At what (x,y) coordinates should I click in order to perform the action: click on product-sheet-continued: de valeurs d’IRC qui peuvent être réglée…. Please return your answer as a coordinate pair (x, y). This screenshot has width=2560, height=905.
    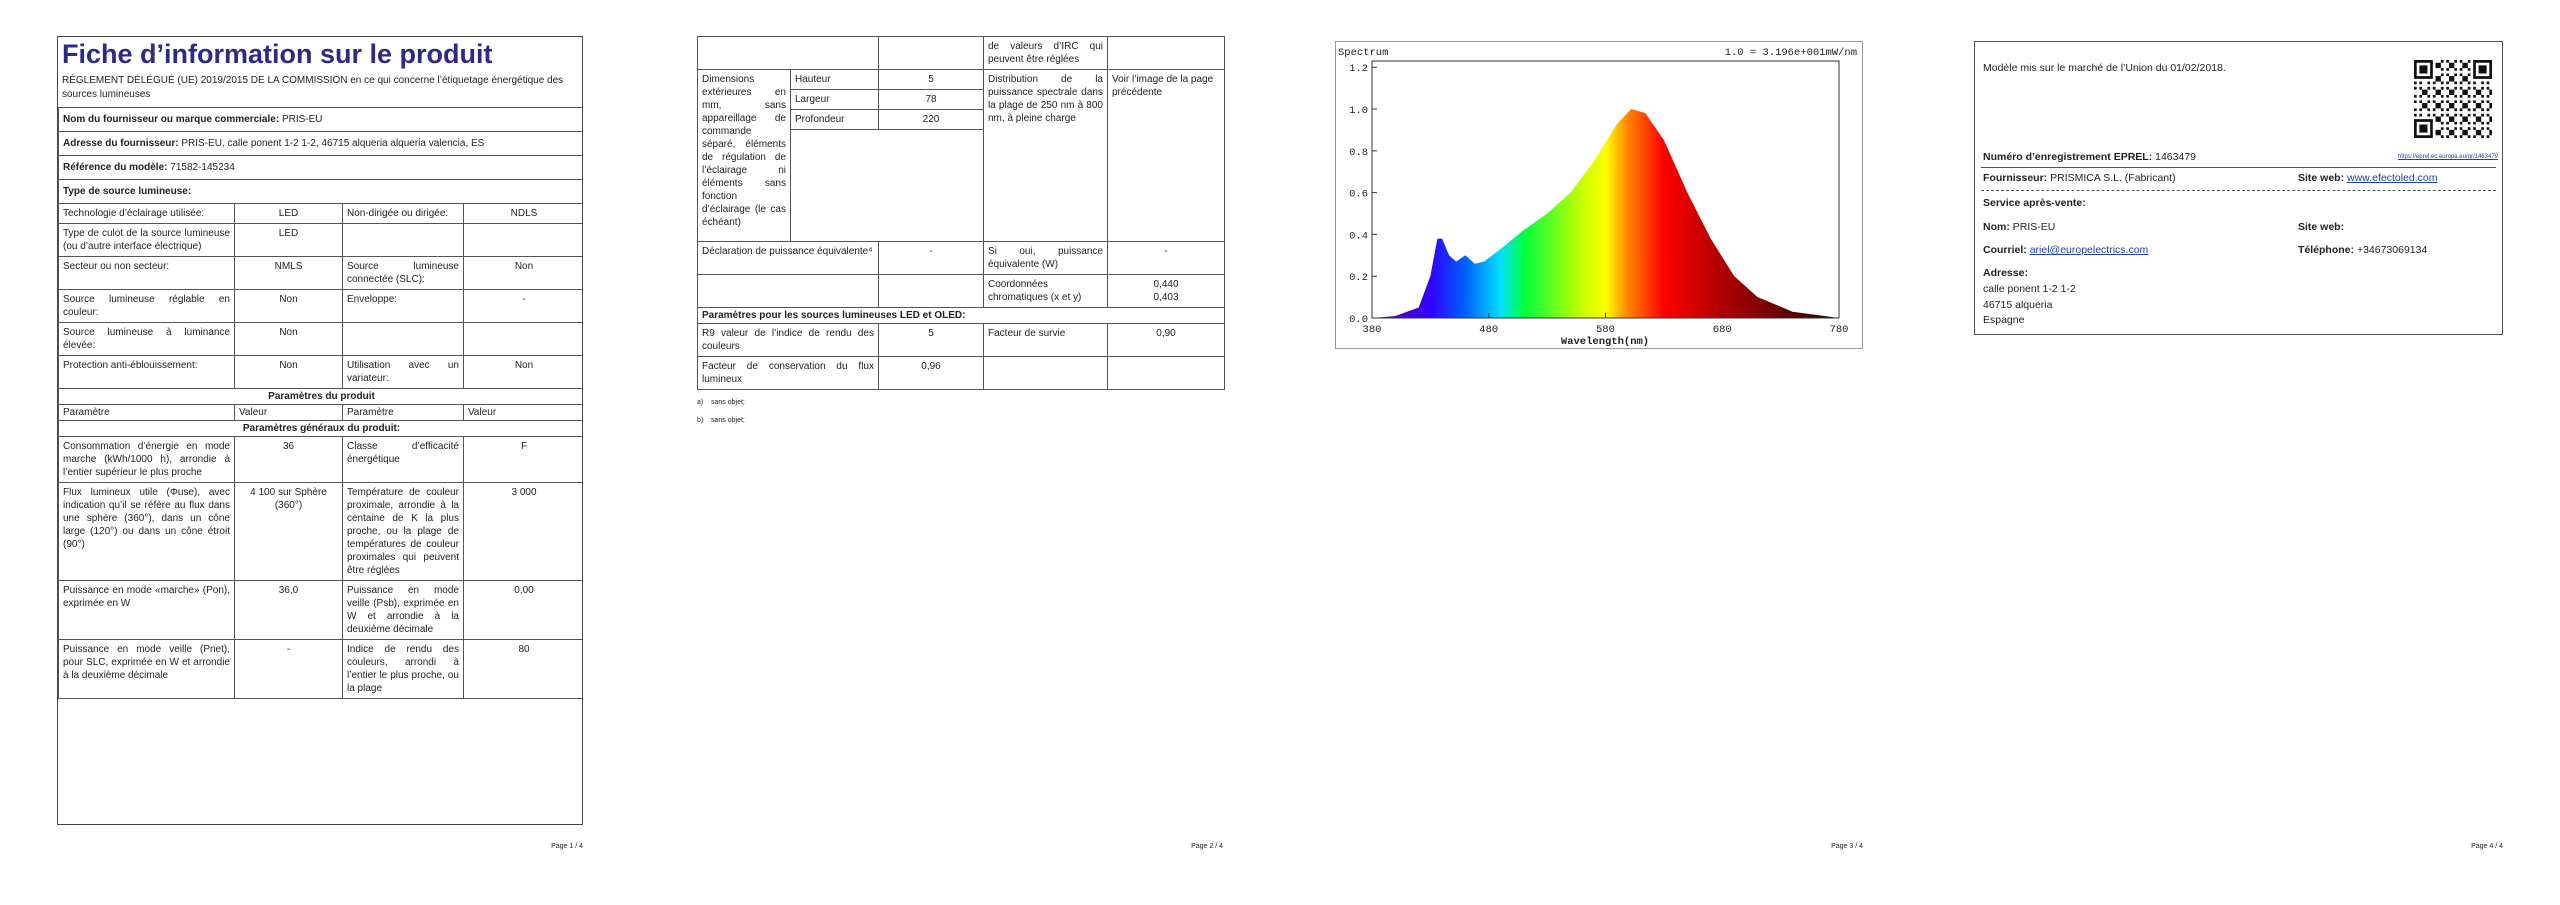
    Looking at the image, I should click on (961, 233).